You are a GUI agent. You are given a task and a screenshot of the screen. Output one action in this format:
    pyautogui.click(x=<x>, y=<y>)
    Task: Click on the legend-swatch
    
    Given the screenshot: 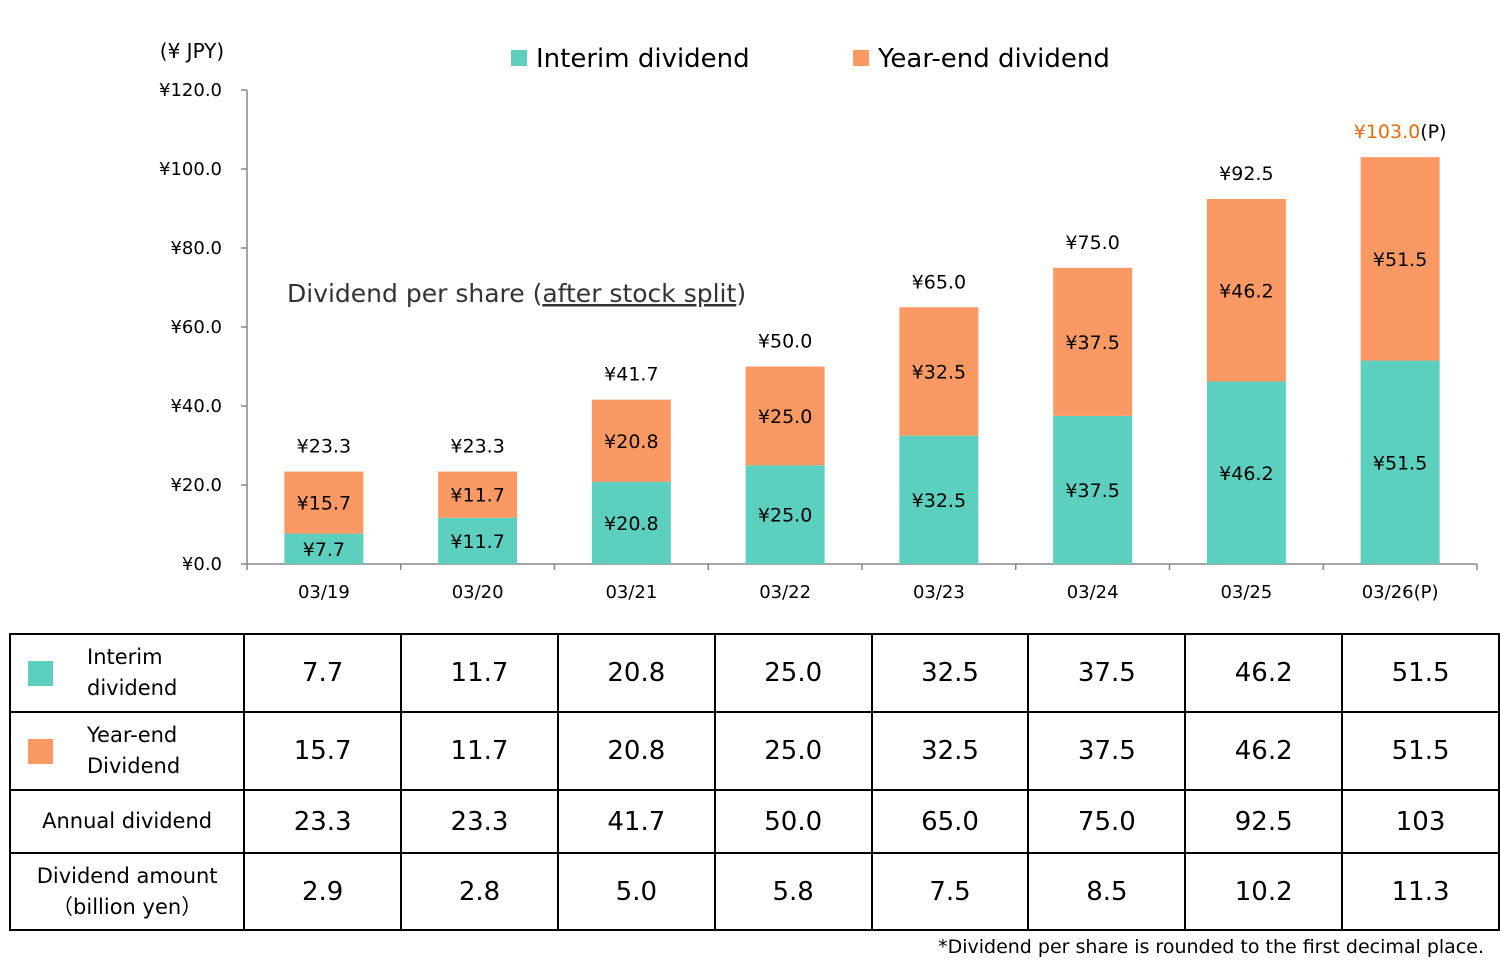 What is the action you would take?
    pyautogui.click(x=861, y=58)
    